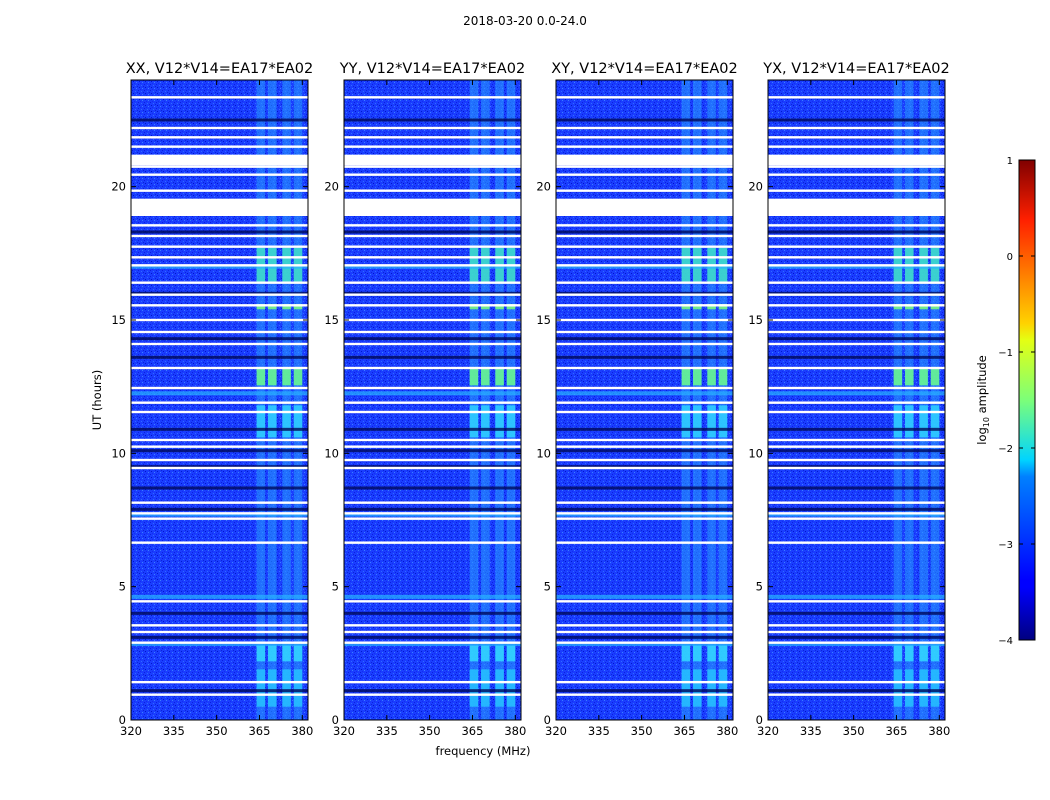  What do you see at coordinates (432, 400) in the screenshot?
I see `panel-noise` at bounding box center [432, 400].